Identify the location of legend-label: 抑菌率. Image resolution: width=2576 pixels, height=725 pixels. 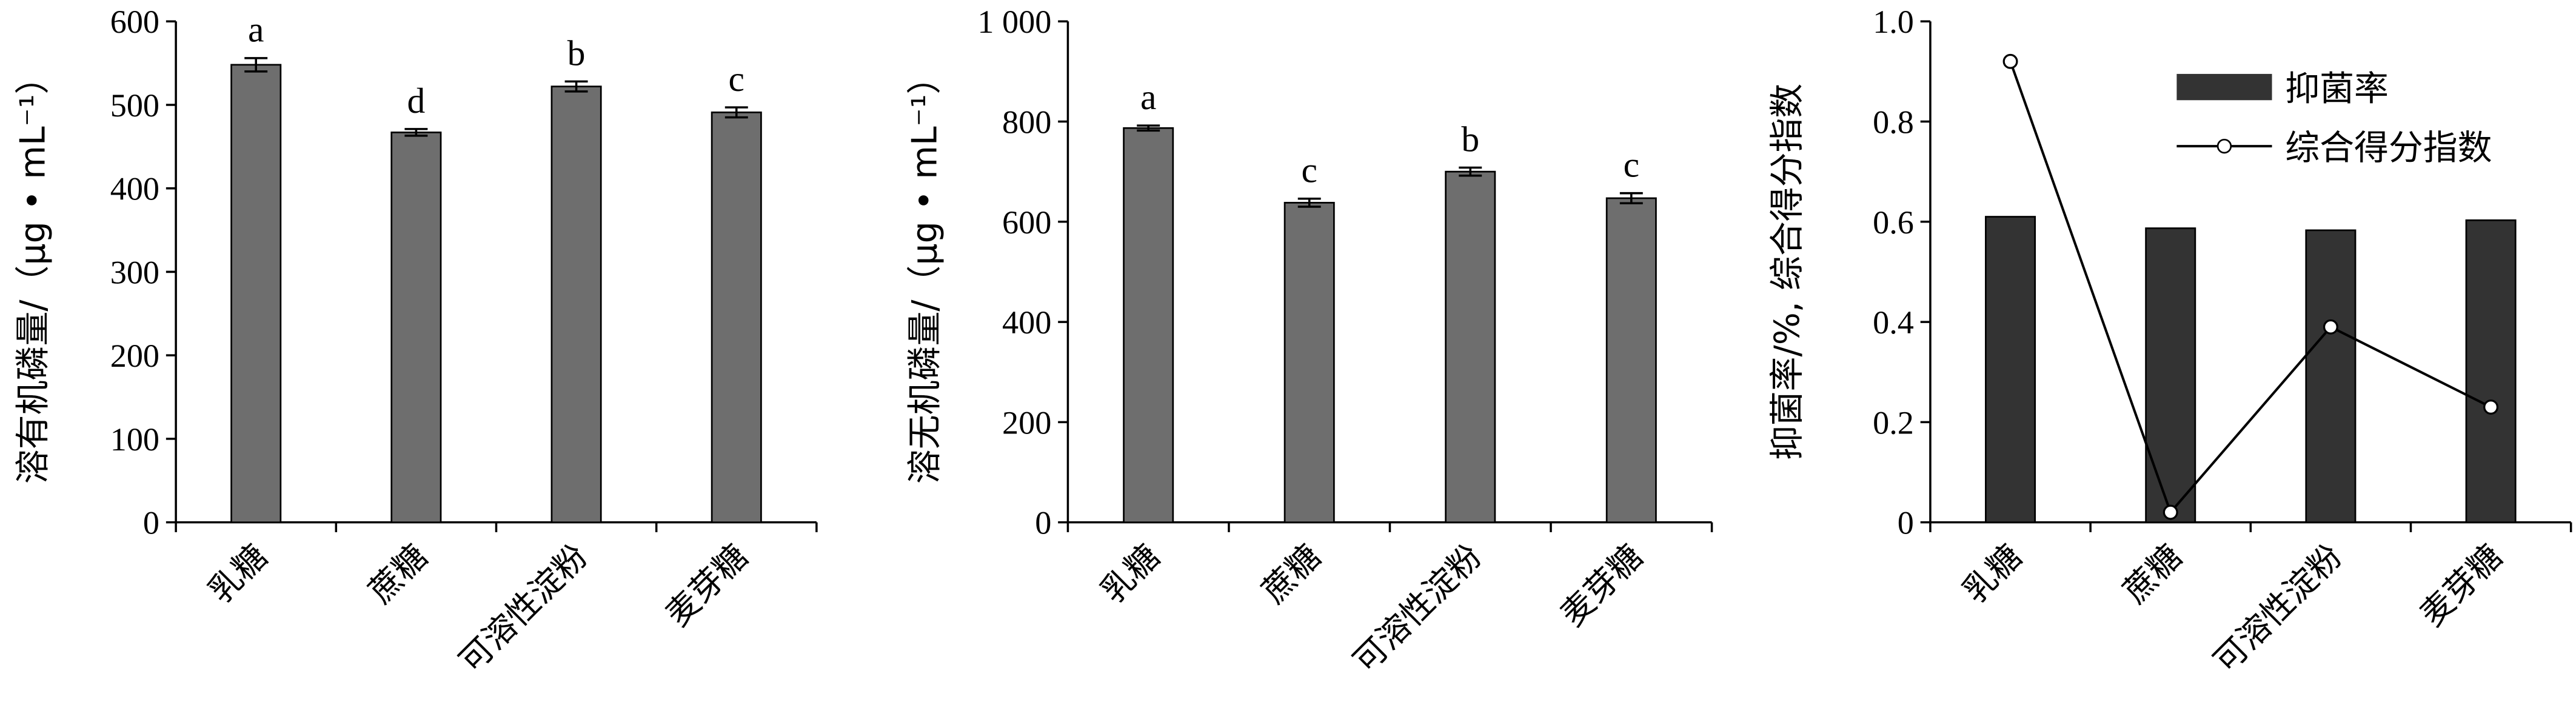
(2337, 88).